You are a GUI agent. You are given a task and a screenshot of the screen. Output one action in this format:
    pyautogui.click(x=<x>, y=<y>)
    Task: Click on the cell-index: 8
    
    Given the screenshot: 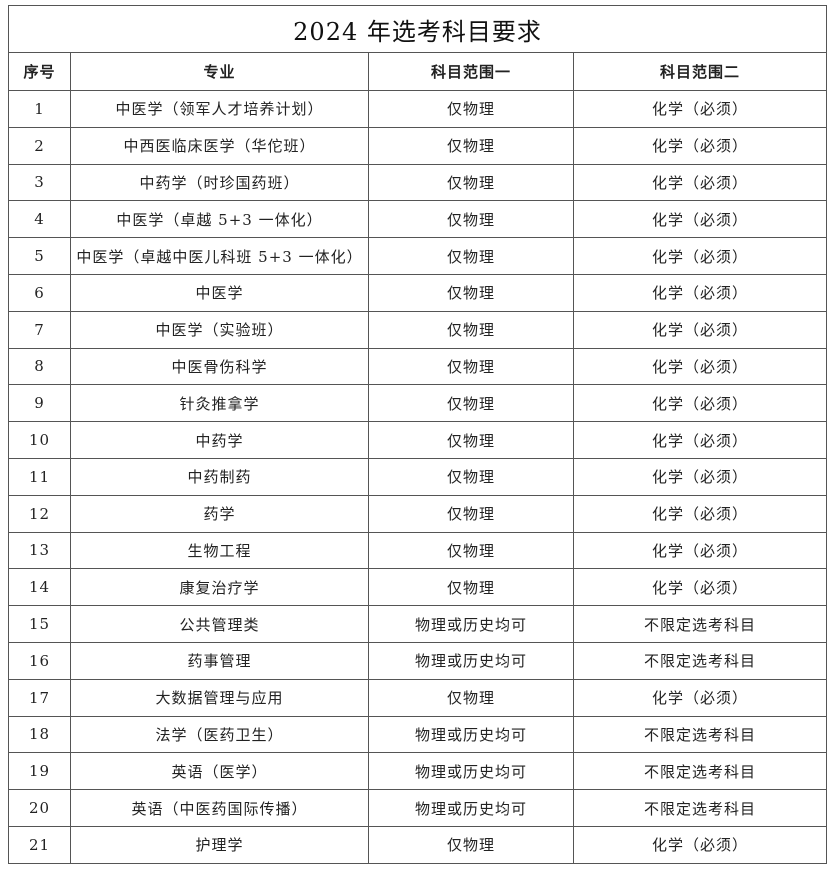 What is the action you would take?
    pyautogui.click(x=39, y=366)
    